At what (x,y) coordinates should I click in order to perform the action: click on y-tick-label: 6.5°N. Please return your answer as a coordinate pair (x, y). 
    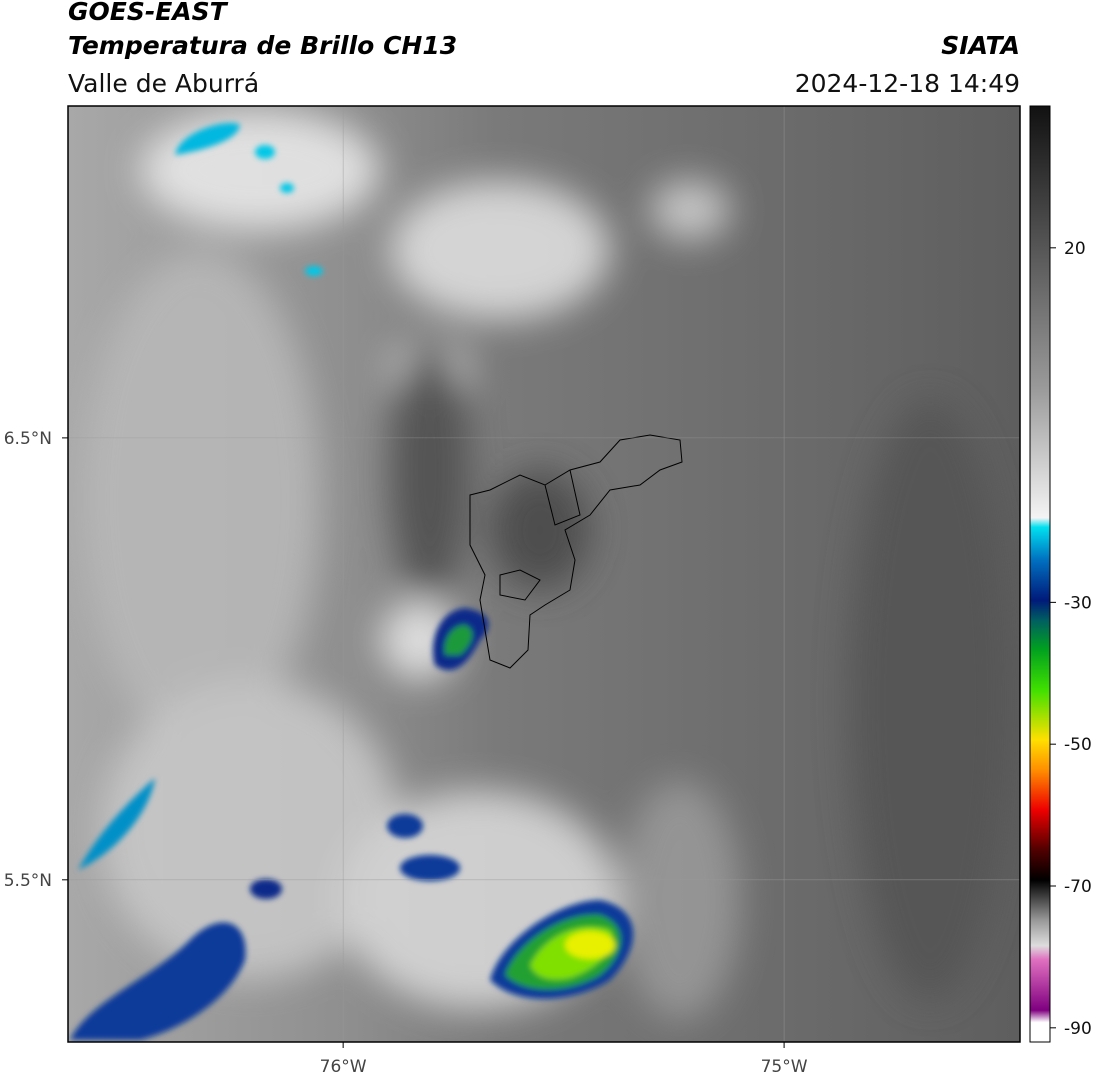
    Looking at the image, I should click on (28, 439).